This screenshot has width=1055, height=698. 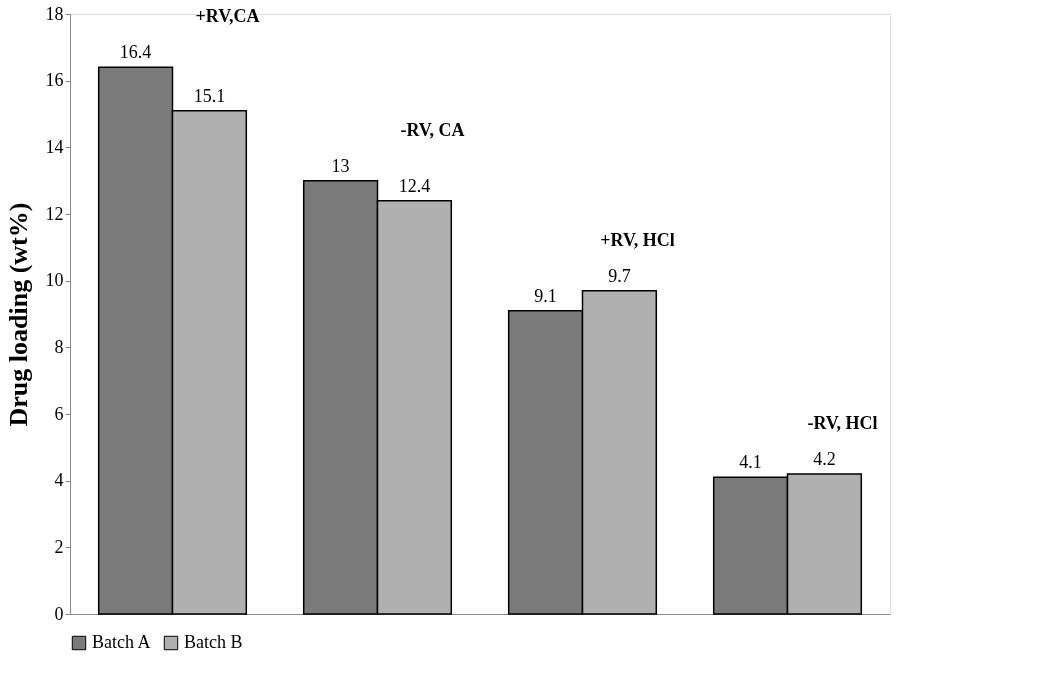 What do you see at coordinates (54, 146) in the screenshot?
I see `y-tick-label: 14` at bounding box center [54, 146].